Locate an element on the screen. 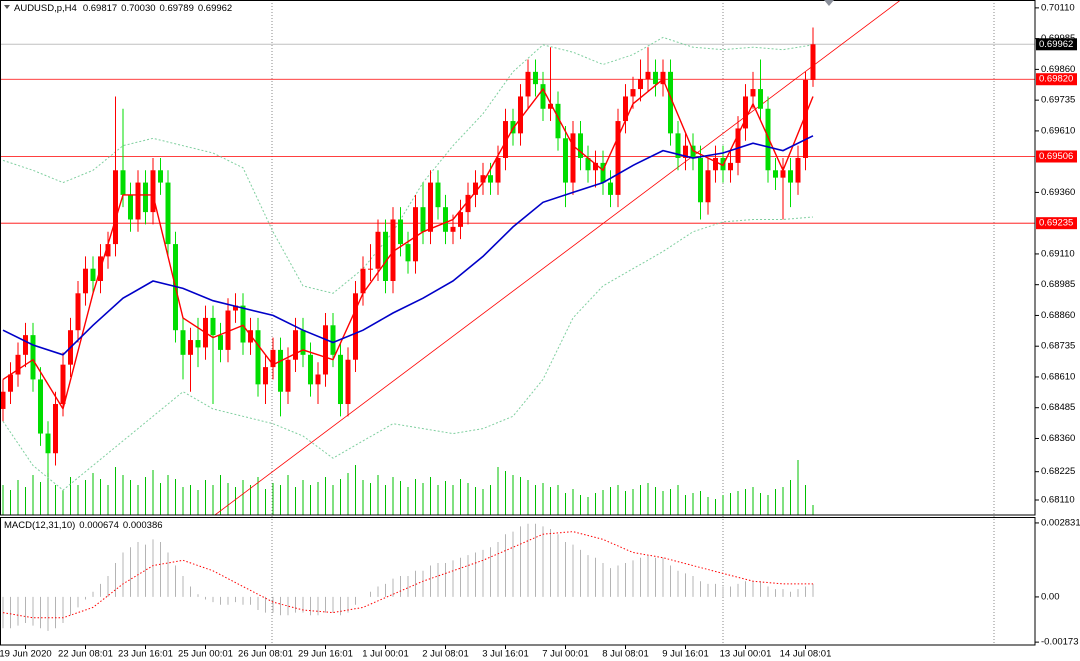 This screenshot has height=661, width=1080. current-price-label: 0.69962 is located at coordinates (1056, 44).